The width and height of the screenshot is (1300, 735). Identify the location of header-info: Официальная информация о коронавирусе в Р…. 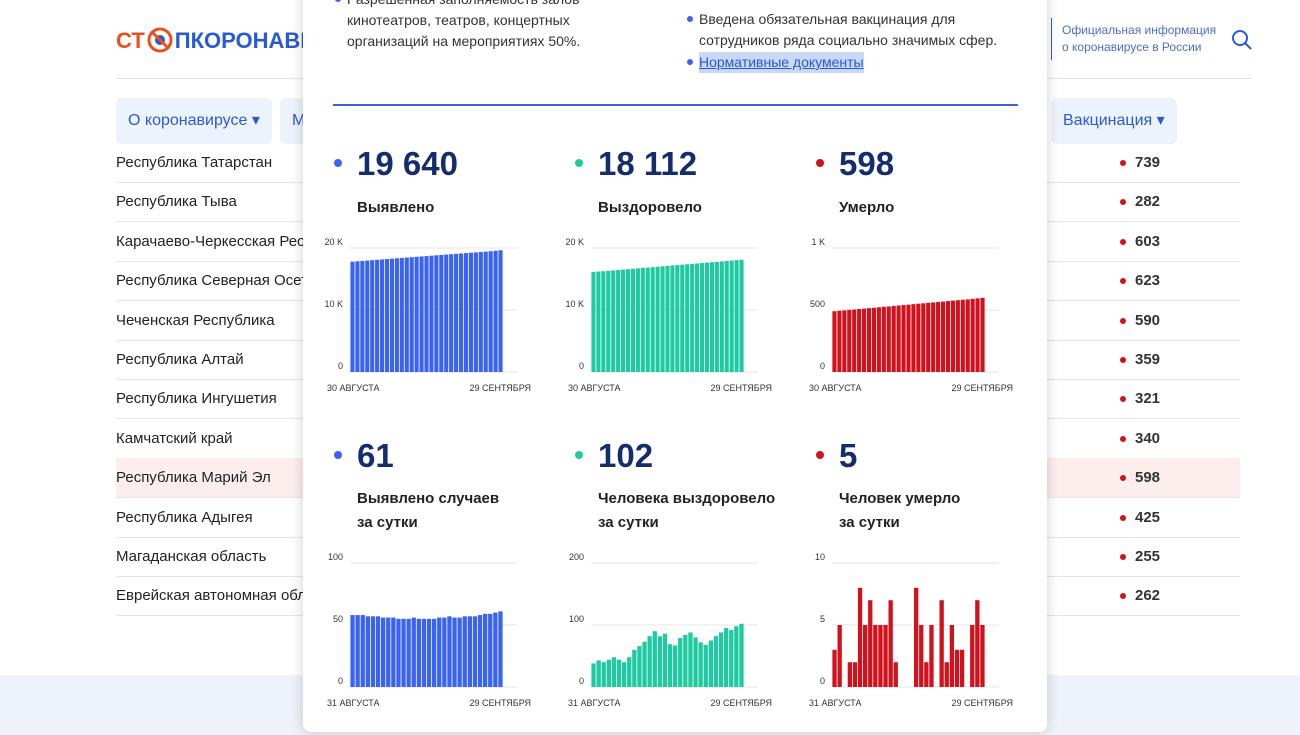
(1139, 39).